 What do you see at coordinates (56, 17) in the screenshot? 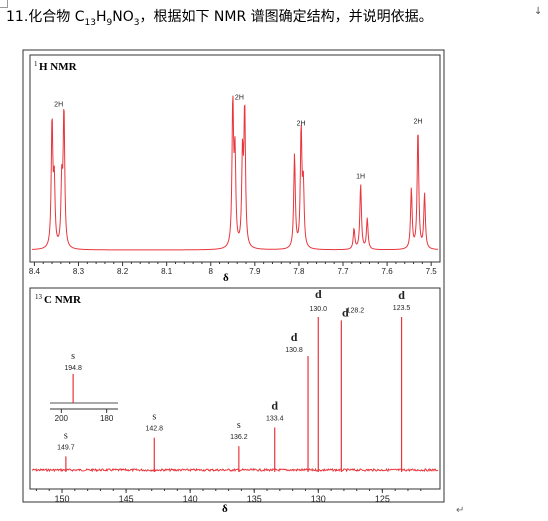
I see `question-prefix: 化合物 C` at bounding box center [56, 17].